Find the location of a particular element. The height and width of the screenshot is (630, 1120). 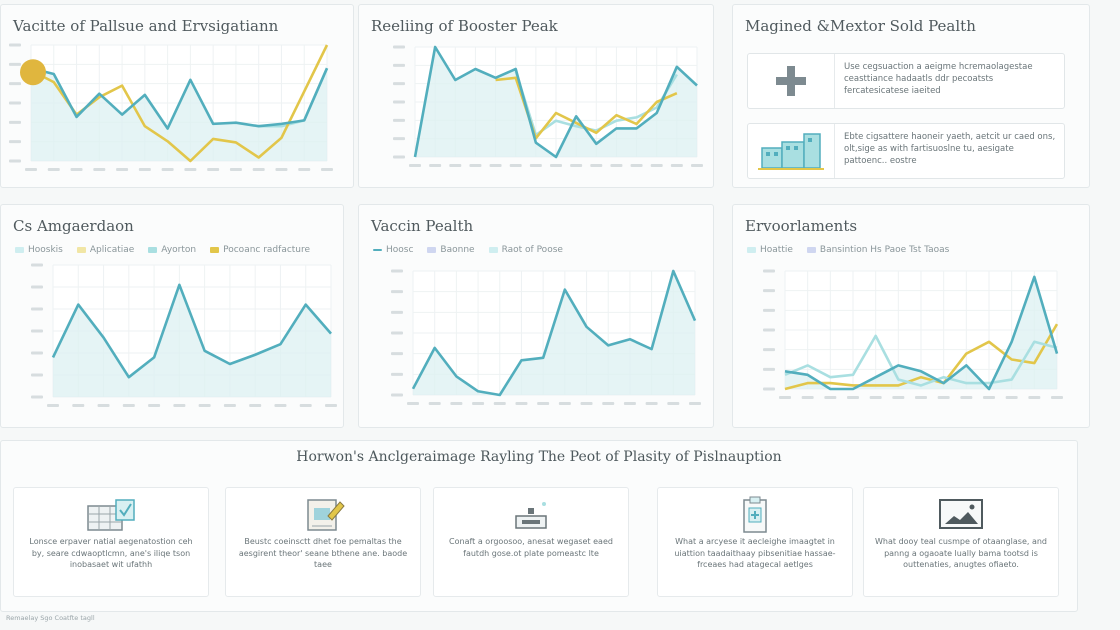

panel-title: Vaccin Pealth is located at coordinates (422, 226).